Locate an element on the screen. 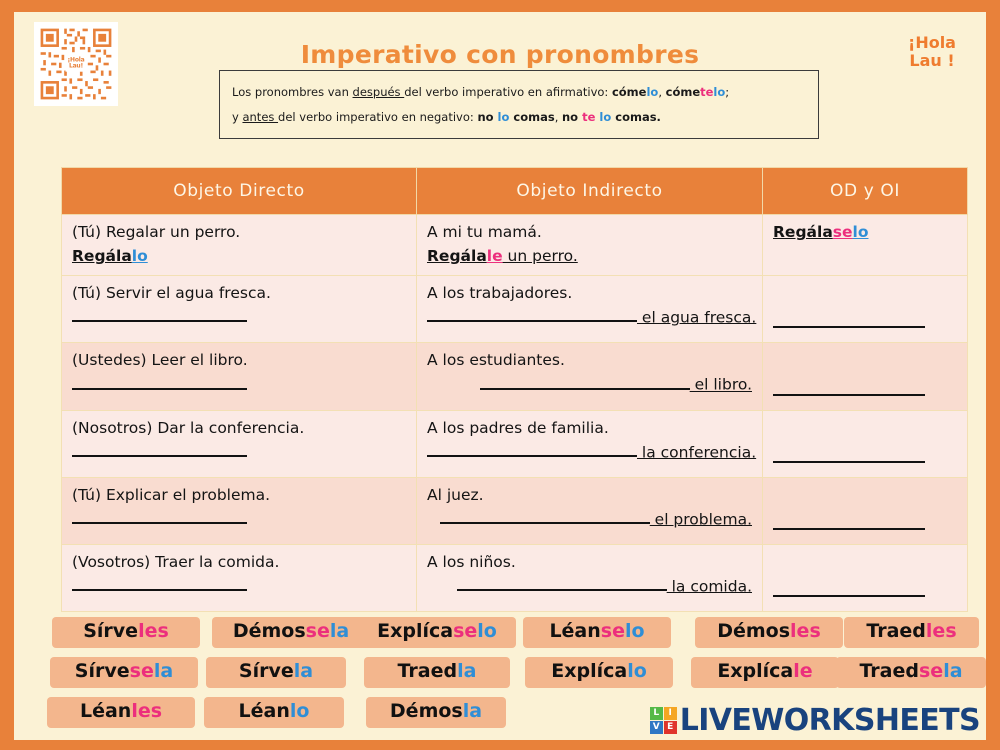 This screenshot has height=750, width=1000. brand-line-1: ¡Hola is located at coordinates (932, 42).